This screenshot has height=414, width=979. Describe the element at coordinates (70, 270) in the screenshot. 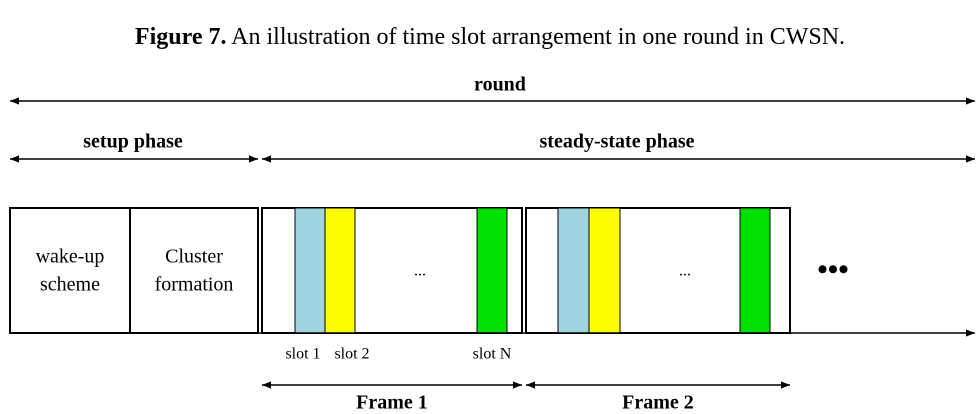

I see `wakeup-block` at that location.